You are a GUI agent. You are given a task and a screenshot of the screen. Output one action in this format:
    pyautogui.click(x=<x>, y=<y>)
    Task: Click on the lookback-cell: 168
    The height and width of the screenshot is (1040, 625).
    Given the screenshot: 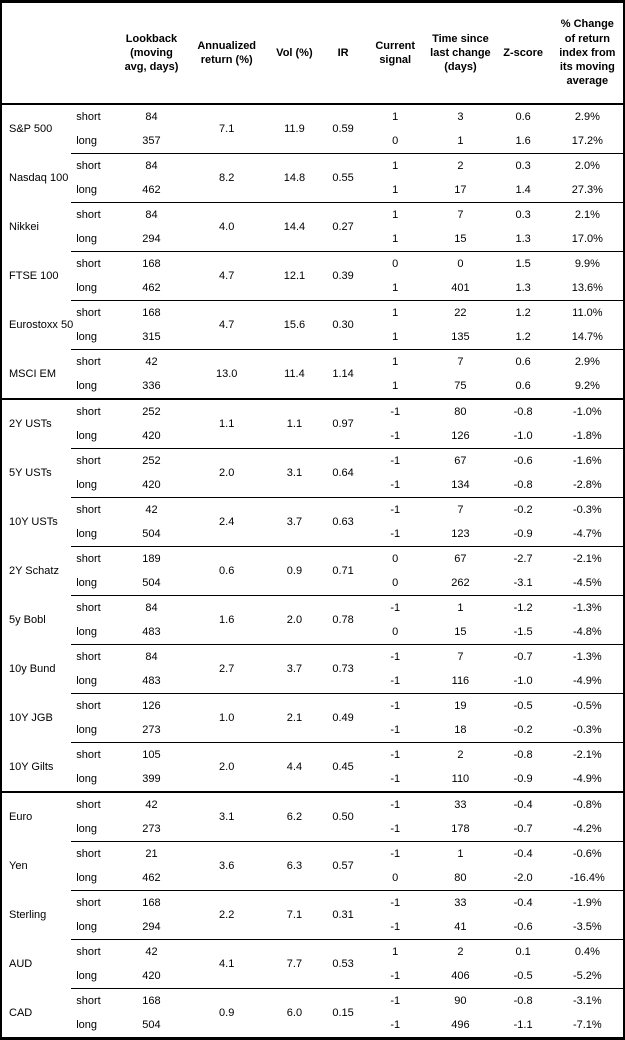 What is the action you would take?
    pyautogui.click(x=151, y=1000)
    